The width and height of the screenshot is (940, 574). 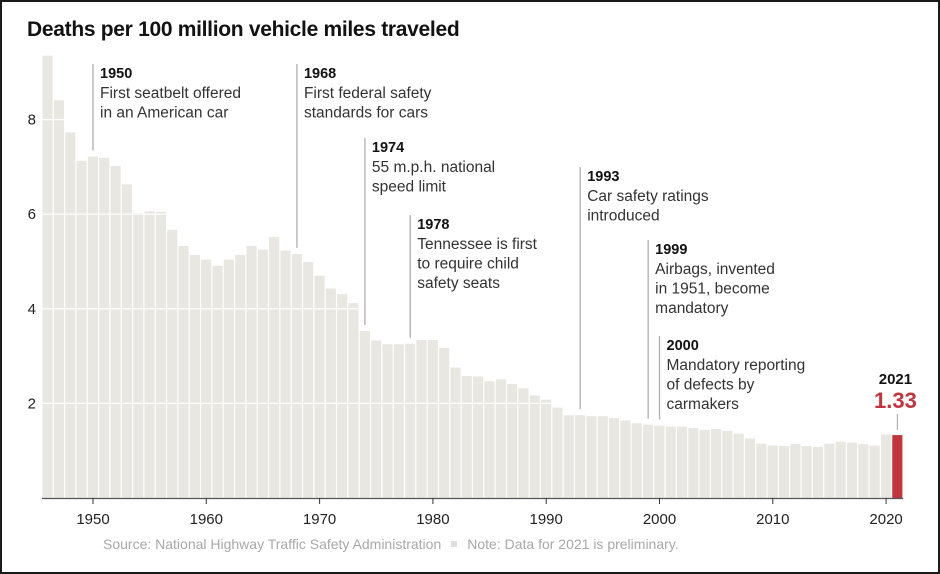 I want to click on annotation-year: 1950, so click(x=116, y=74).